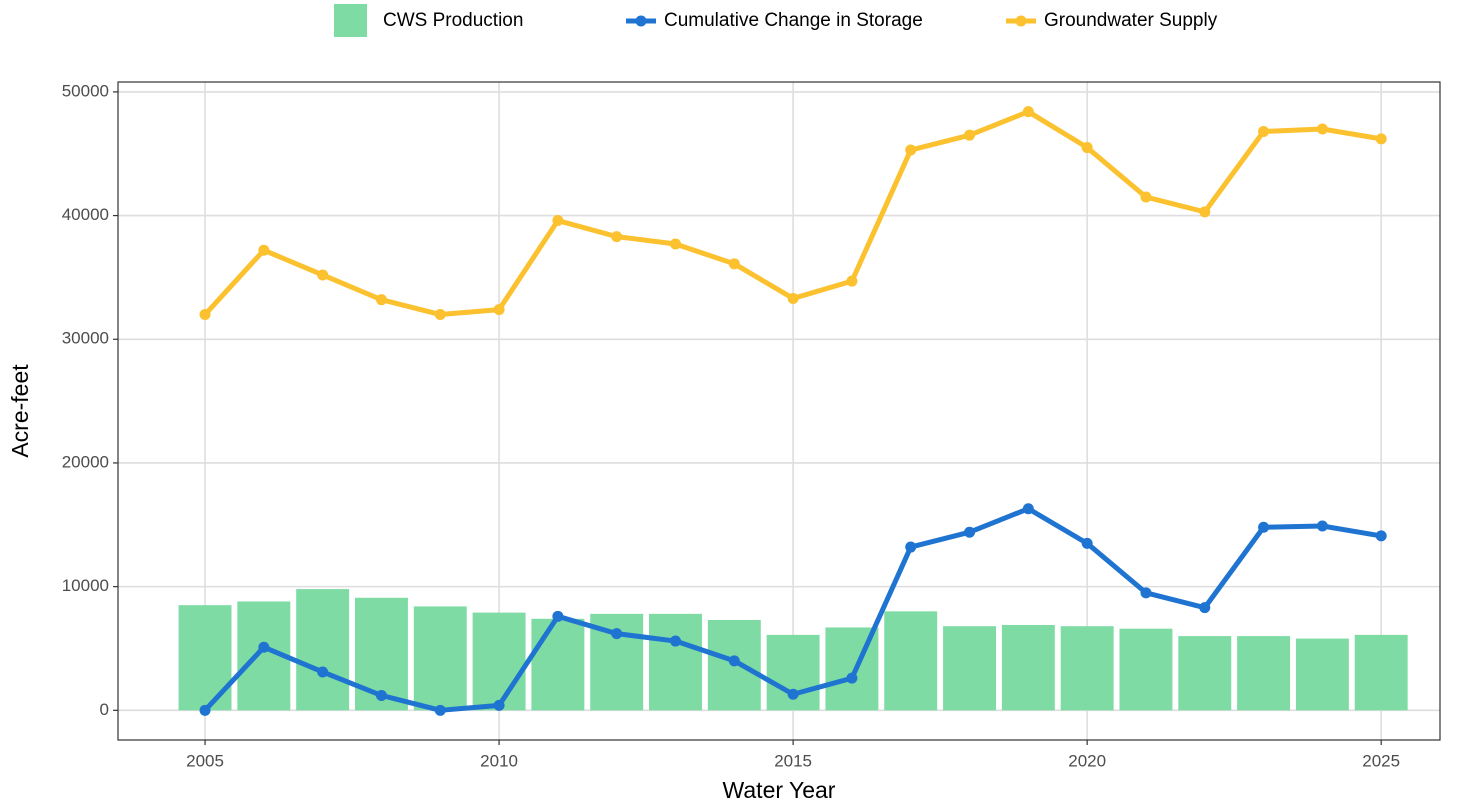 Image resolution: width=1471 pixels, height=808 pixels. Describe the element at coordinates (104, 709) in the screenshot. I see `y-tick-label: 0` at that location.